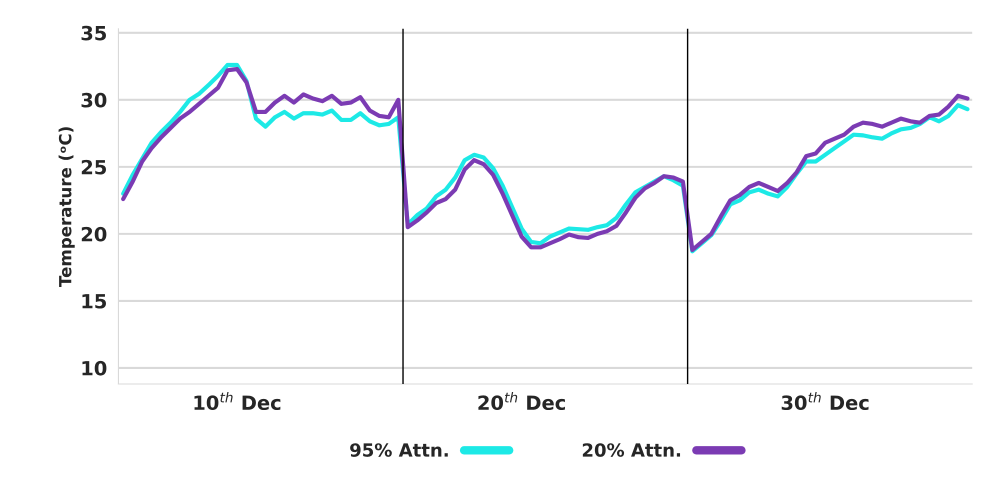 The height and width of the screenshot is (480, 987). Describe the element at coordinates (94, 167) in the screenshot. I see `y-tick-label: 25` at that location.